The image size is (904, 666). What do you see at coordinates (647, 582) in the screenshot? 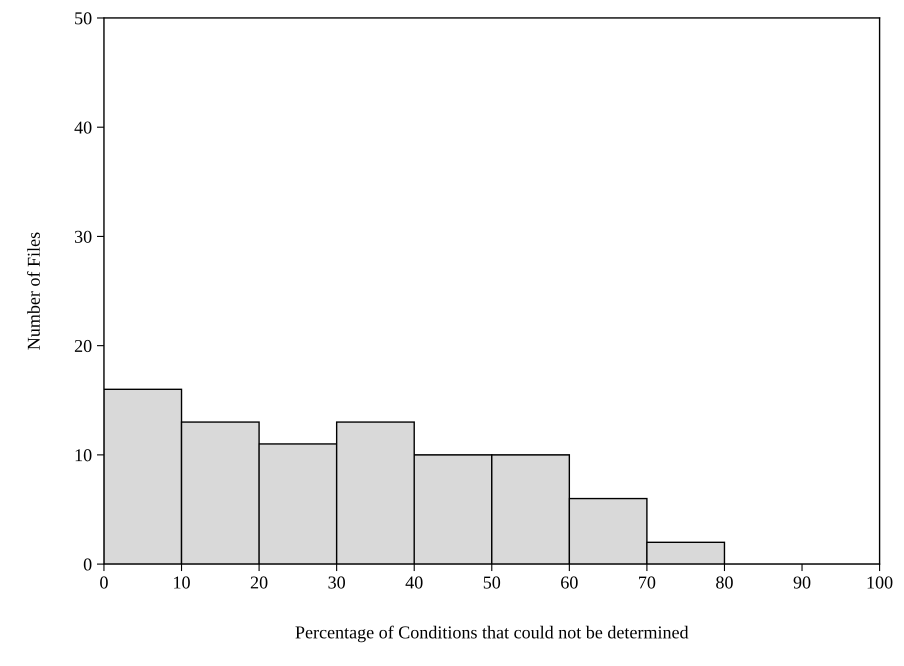
I see `x-tick-label: 70` at bounding box center [647, 582].